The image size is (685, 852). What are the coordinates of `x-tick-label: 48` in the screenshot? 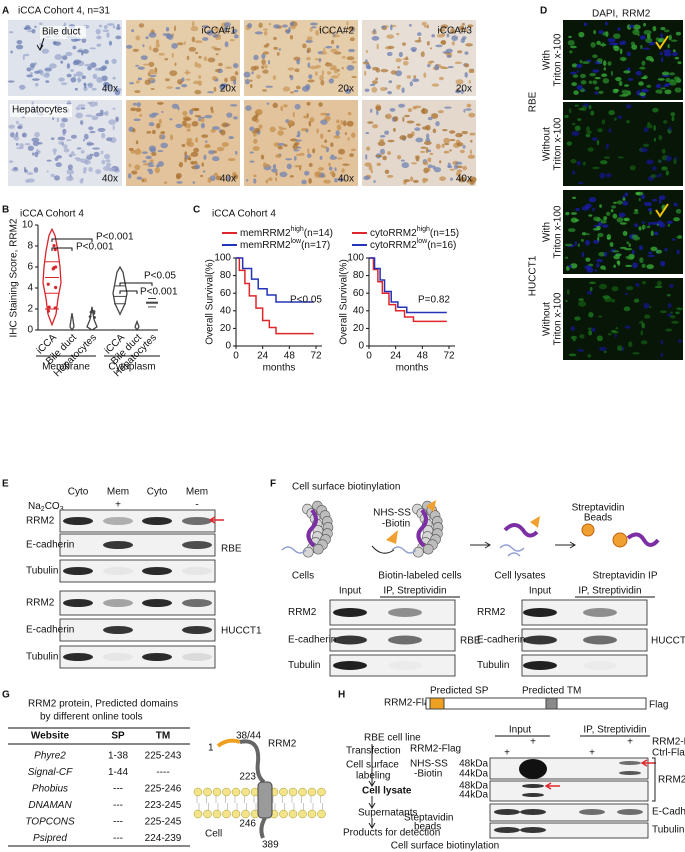 It's located at (423, 356).